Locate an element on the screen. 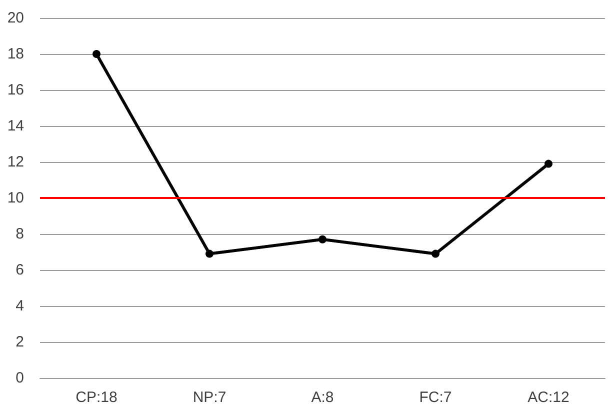 This screenshot has width=615, height=417. y-tick-label: 10 is located at coordinates (15, 198).